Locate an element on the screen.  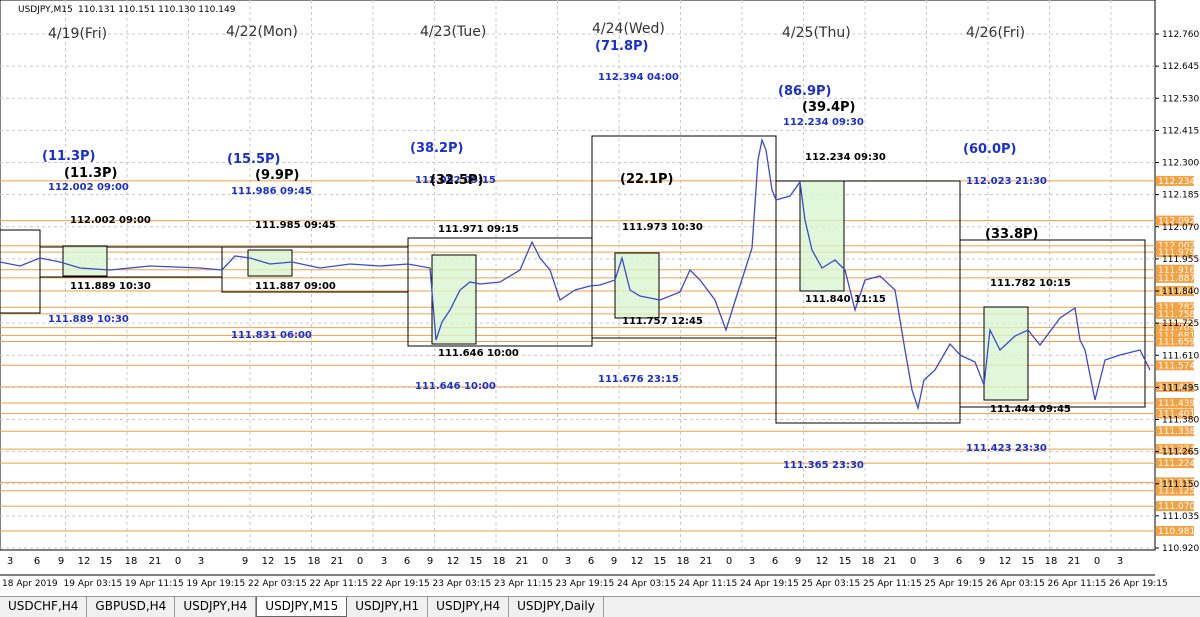
price-label: 112.530 is located at coordinates (1180, 99).